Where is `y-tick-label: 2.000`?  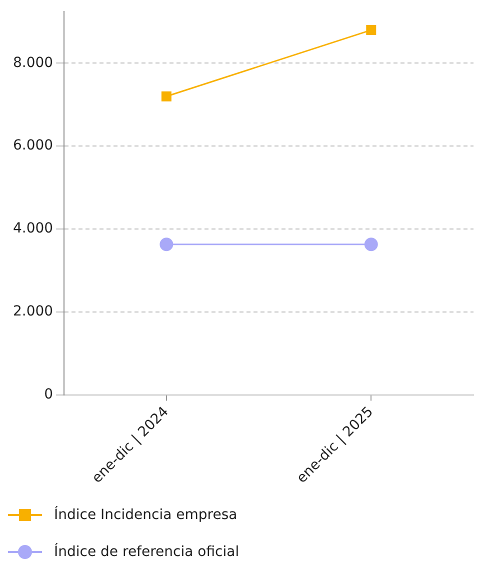 y-tick-label: 2.000 is located at coordinates (33, 312).